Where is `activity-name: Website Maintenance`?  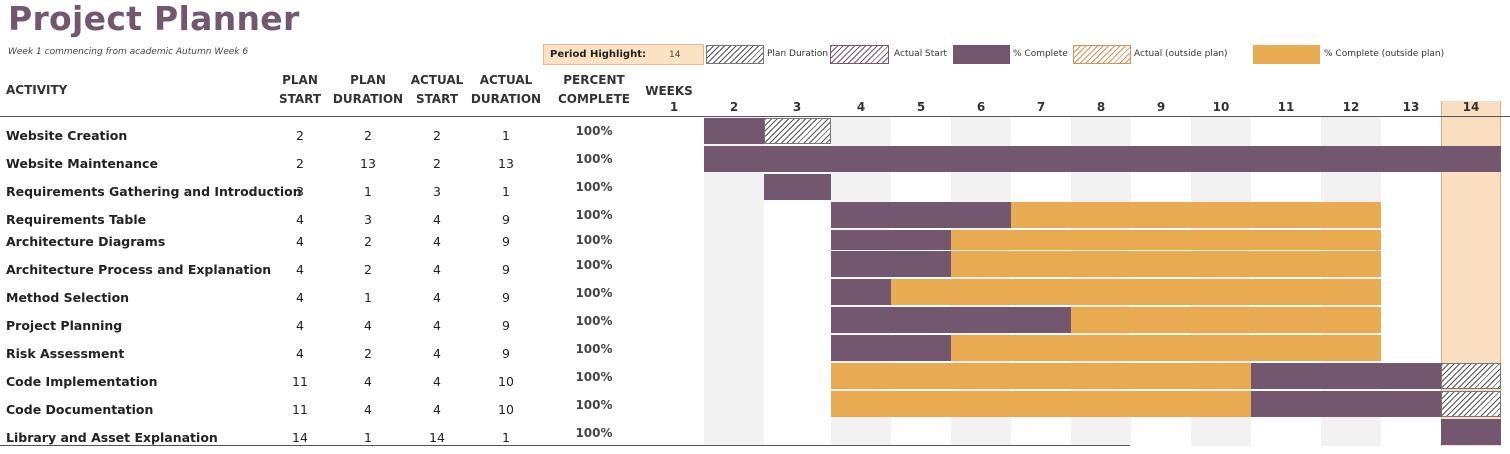
activity-name: Website Maintenance is located at coordinates (82, 163).